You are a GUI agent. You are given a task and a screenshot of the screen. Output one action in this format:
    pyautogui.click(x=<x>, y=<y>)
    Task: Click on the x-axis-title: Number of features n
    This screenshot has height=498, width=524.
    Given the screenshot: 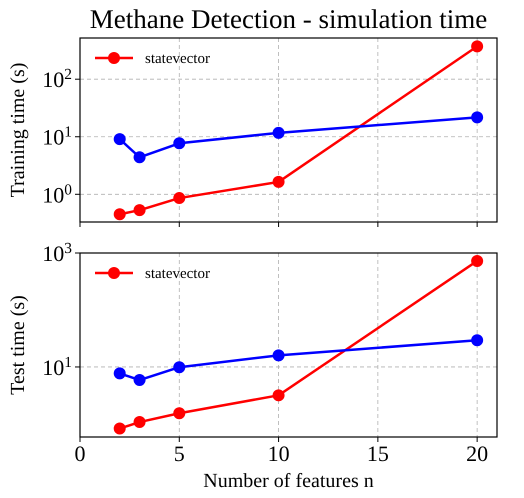 What is the action you would take?
    pyautogui.click(x=288, y=481)
    